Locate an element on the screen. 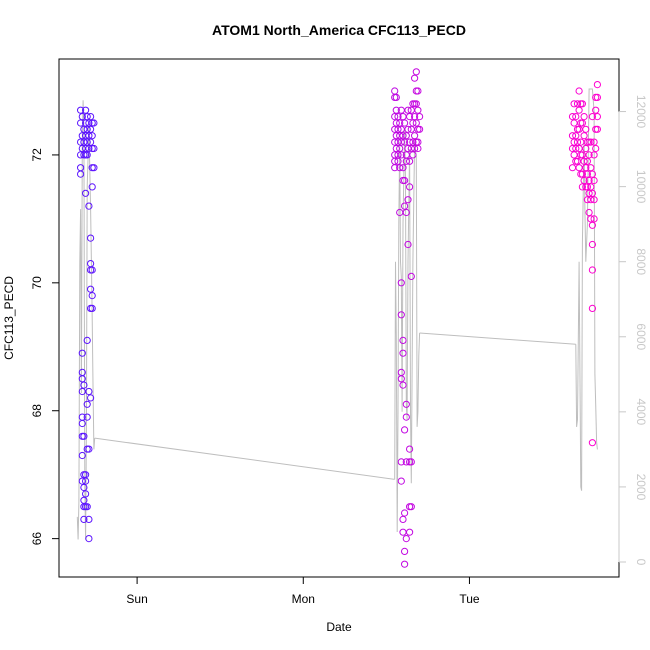 Image resolution: width=650 pixels, height=650 pixels. y2-tick-label: 2000 is located at coordinates (641, 487).